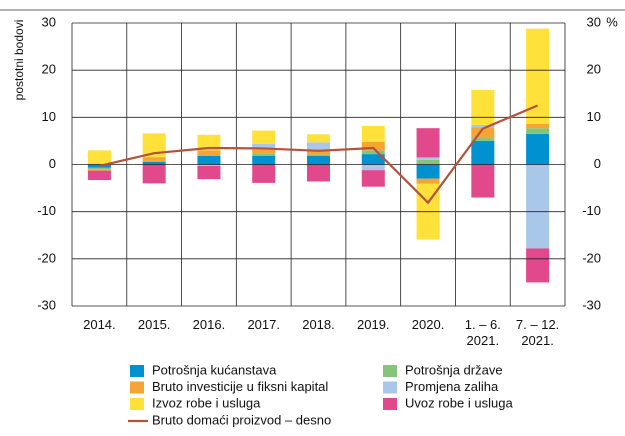  Describe the element at coordinates (46, 257) in the screenshot. I see `y-tick-label: -20` at that location.